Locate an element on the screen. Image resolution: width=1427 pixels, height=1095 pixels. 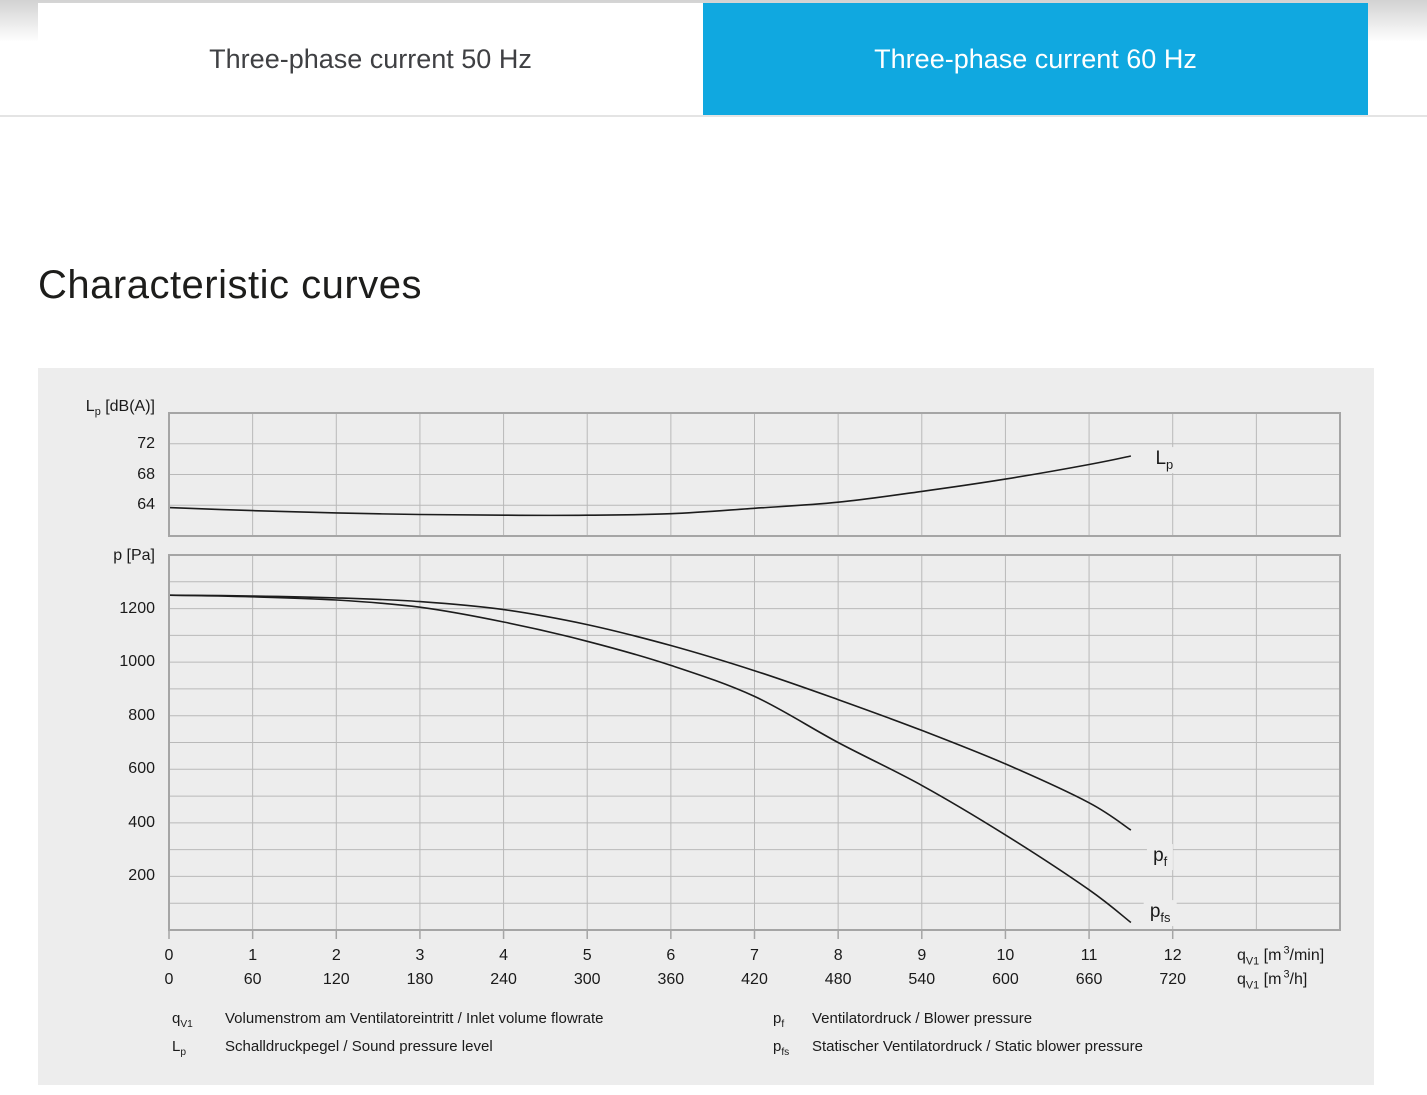
axis-tick-label: 480 is located at coordinates (838, 979).